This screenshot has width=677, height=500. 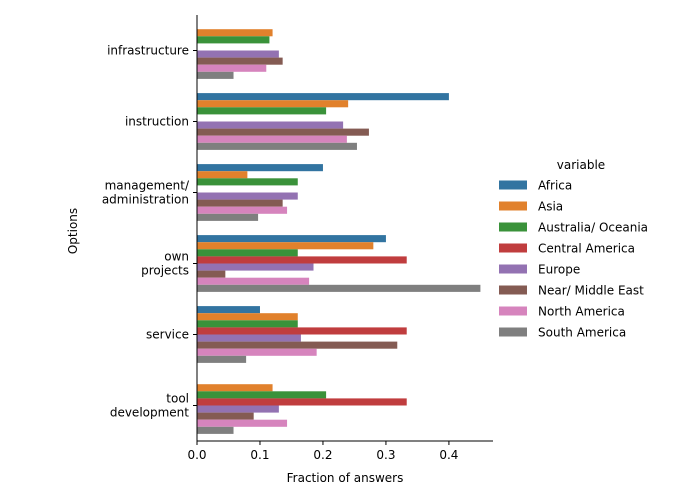 What do you see at coordinates (582, 333) in the screenshot?
I see `legend-label: South America` at bounding box center [582, 333].